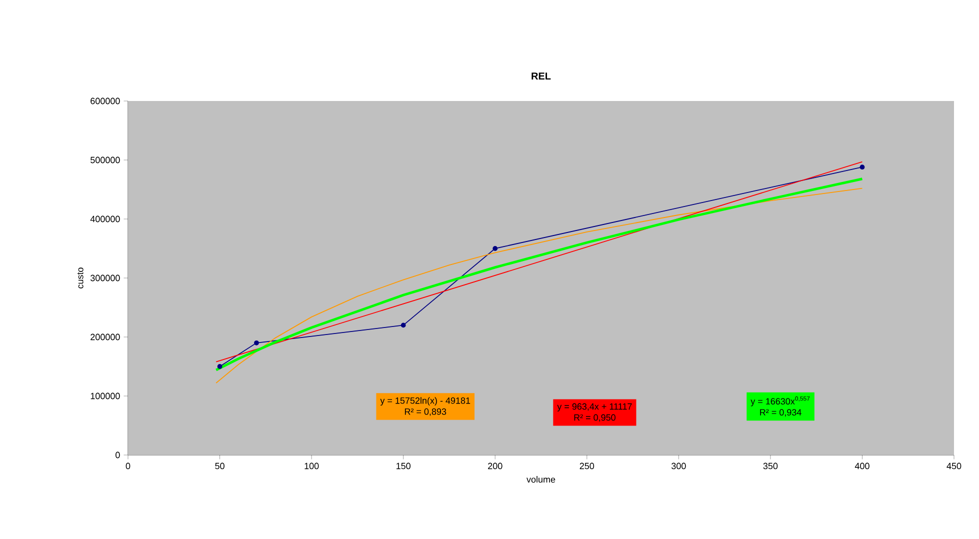 The image size is (979, 539). I want to click on annotation: y = 963,4x + 11117, so click(594, 407).